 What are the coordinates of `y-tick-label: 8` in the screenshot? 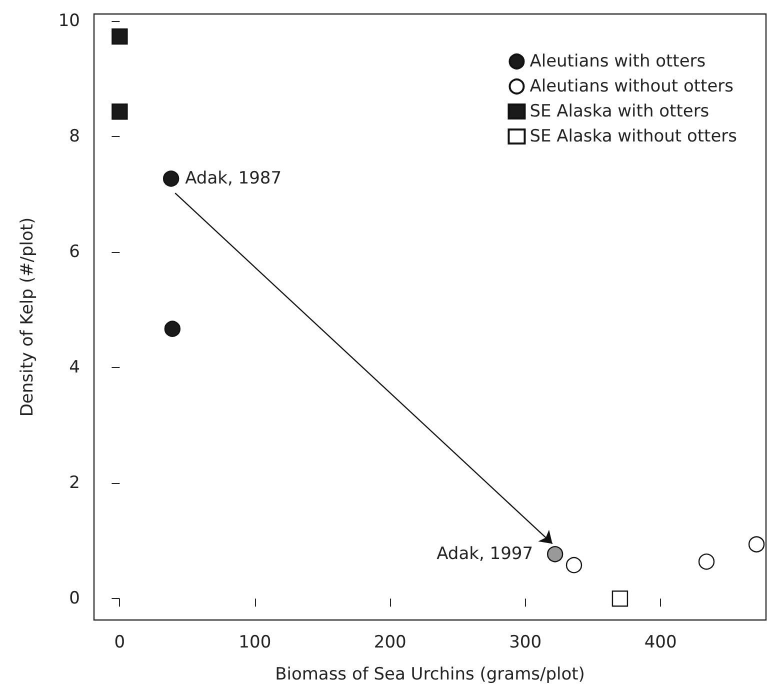 It's located at (74, 136).